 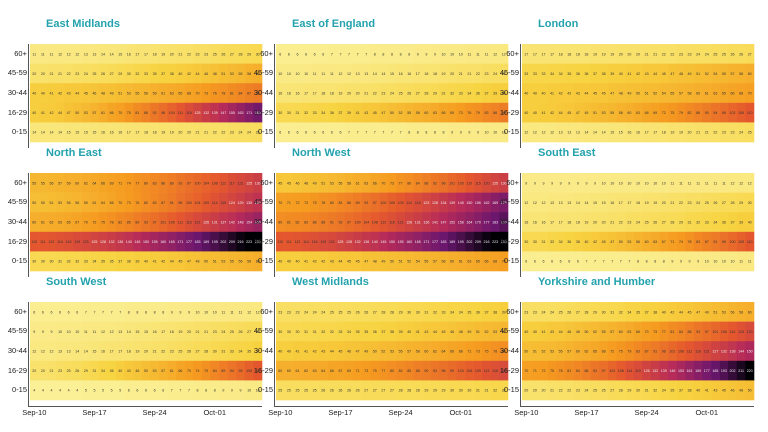 I want to click on cell-value: 31, so click(x=426, y=312).